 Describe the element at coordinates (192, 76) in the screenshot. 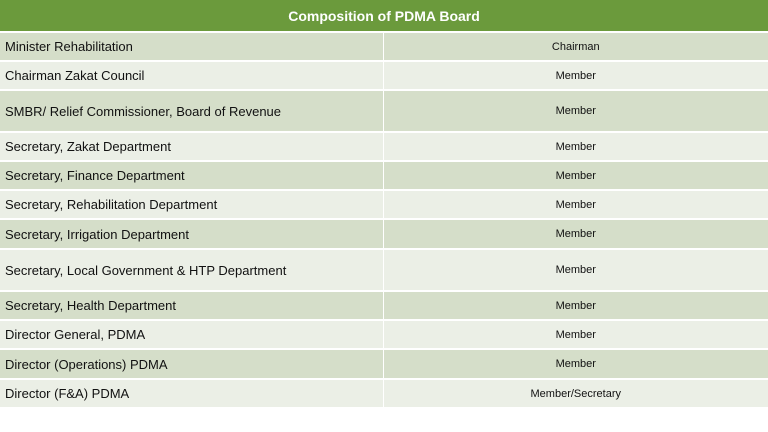

I see `member-role: Chairman Zakat Council` at that location.